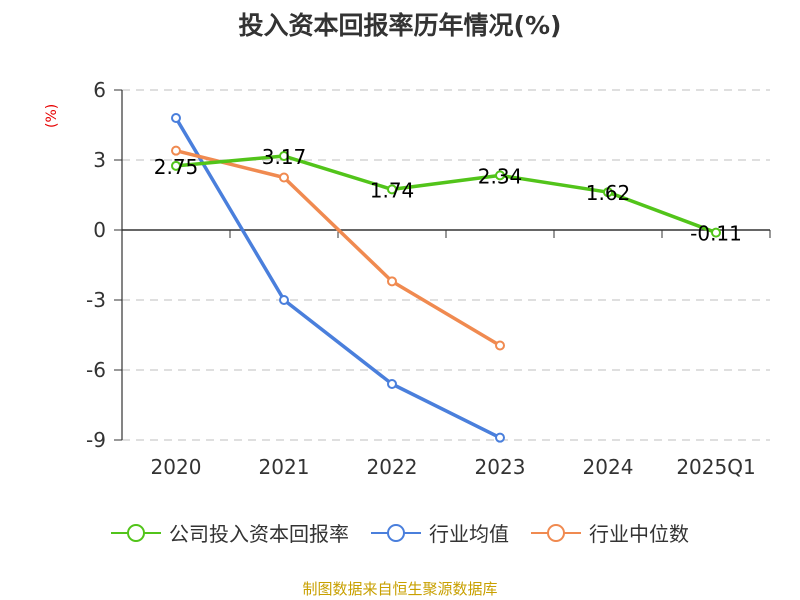 This screenshot has height=600, width=800. Describe the element at coordinates (400, 589) in the screenshot. I see `data-source-note: 制图数据来自恒生聚源数据库` at that location.